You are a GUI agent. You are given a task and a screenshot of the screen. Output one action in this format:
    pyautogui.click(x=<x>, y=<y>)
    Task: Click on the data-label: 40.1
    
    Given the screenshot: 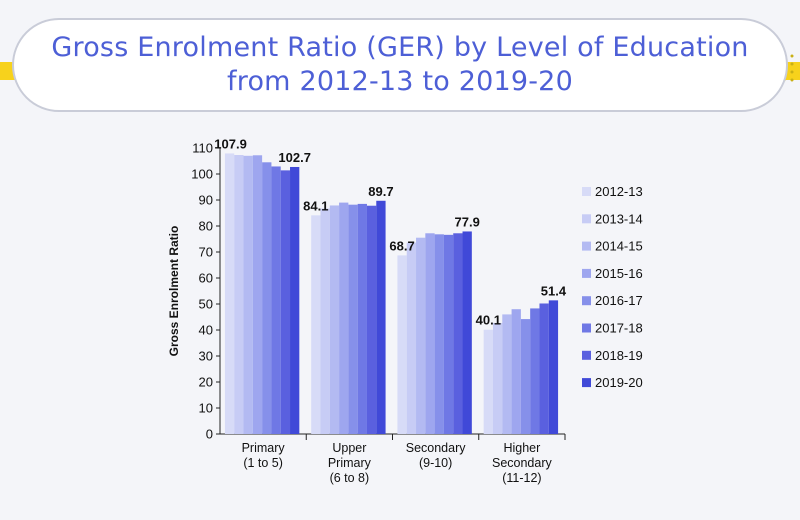 What is the action you would take?
    pyautogui.click(x=488, y=320)
    